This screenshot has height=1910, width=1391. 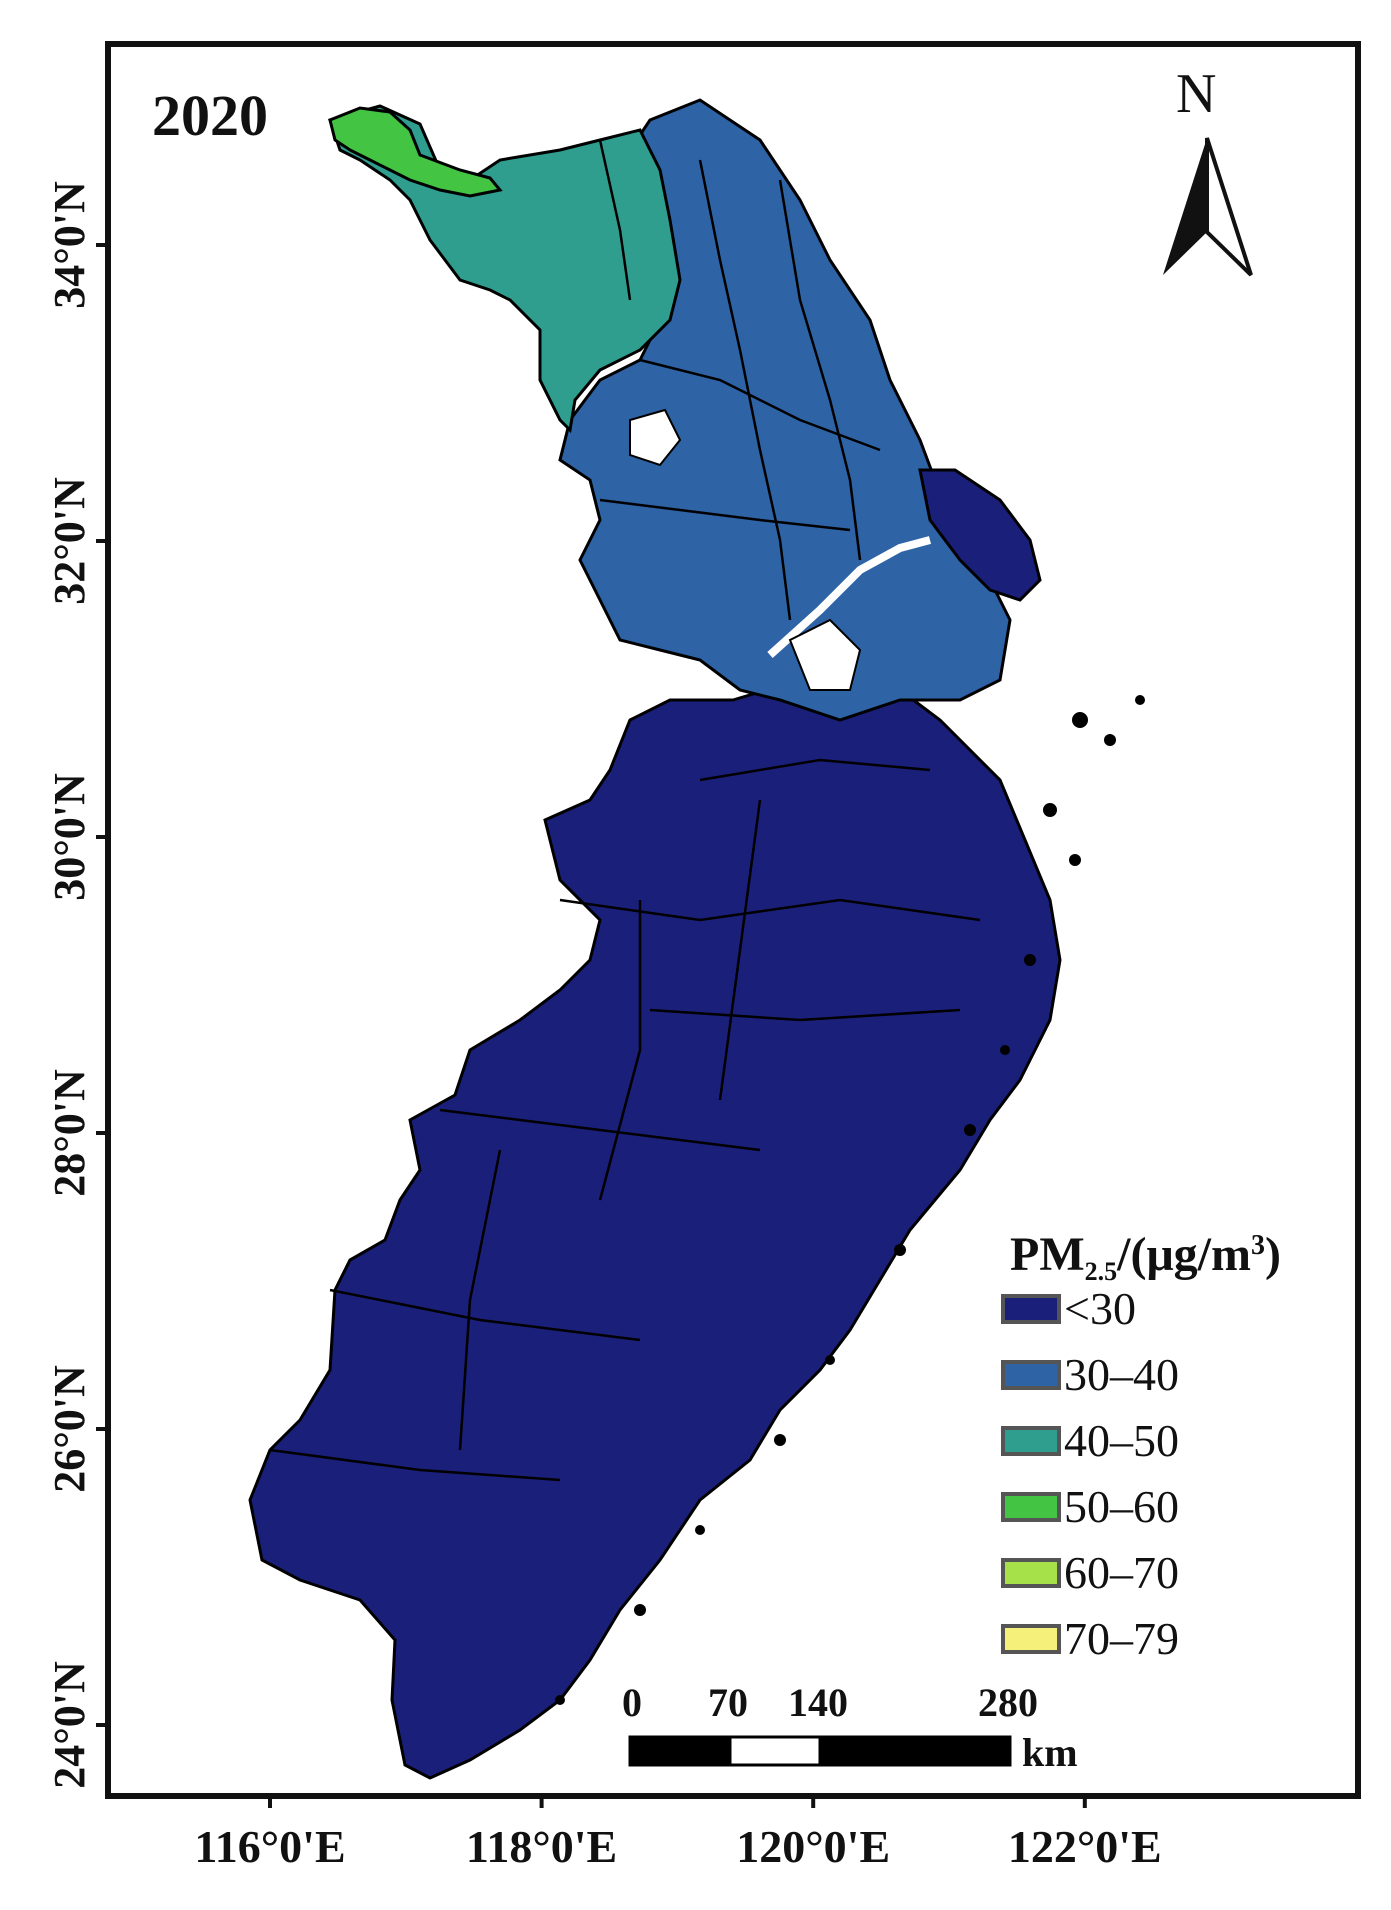 I want to click on longitude-axis: 116°0'E 118°0'E 120°0'E 122°0'E, so click(x=678, y=1834).